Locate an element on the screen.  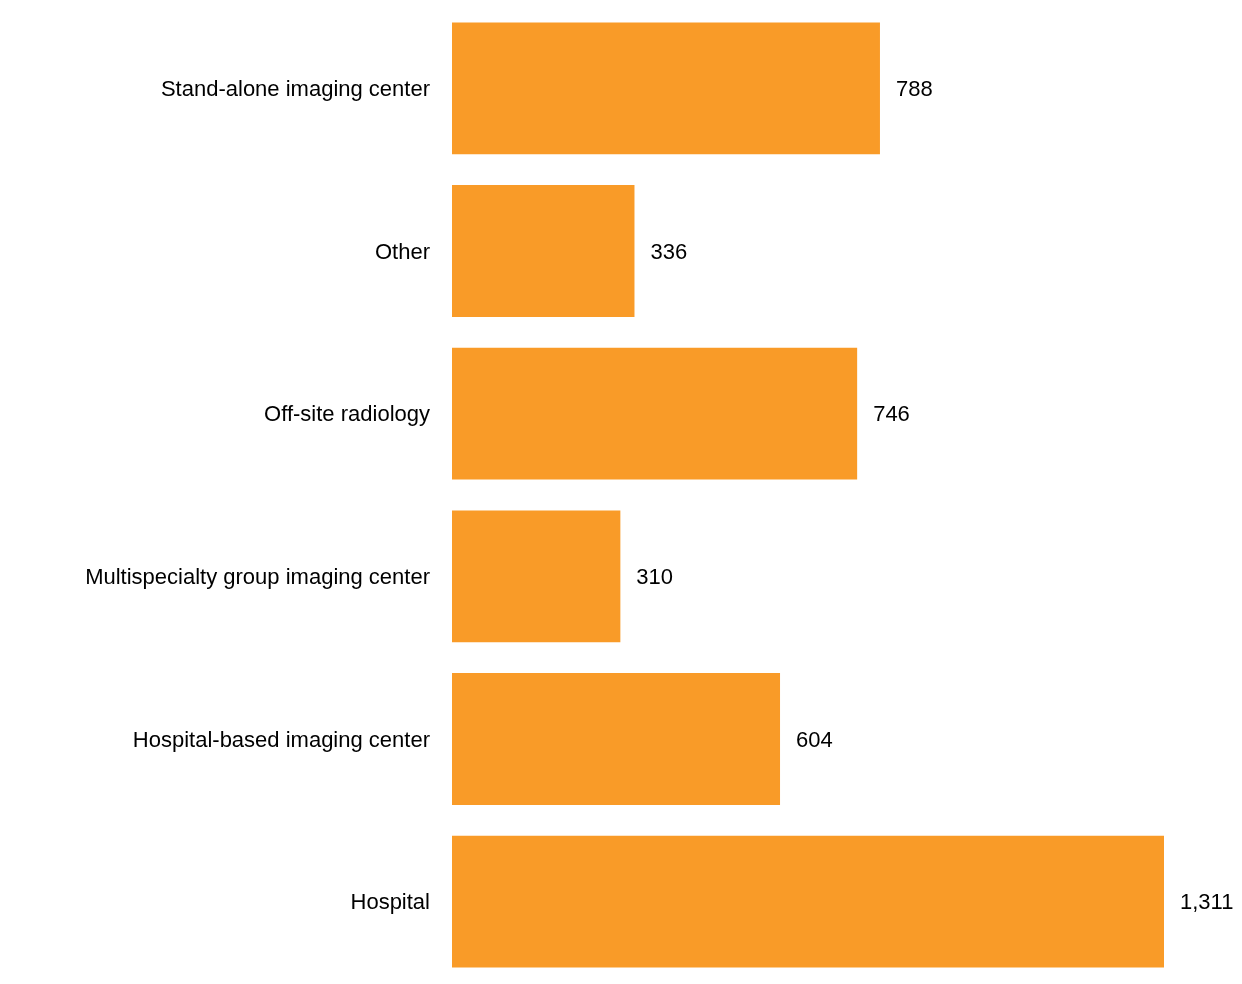
y-tick-label: Hospital-based imaging center is located at coordinates (281, 739).